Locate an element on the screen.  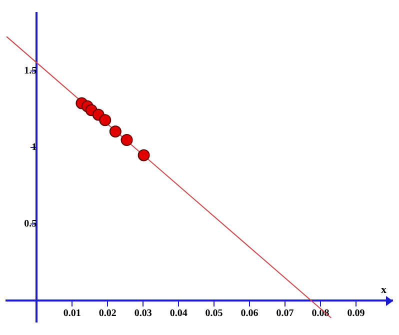
x-tick-label: 0.02 is located at coordinates (107, 314).